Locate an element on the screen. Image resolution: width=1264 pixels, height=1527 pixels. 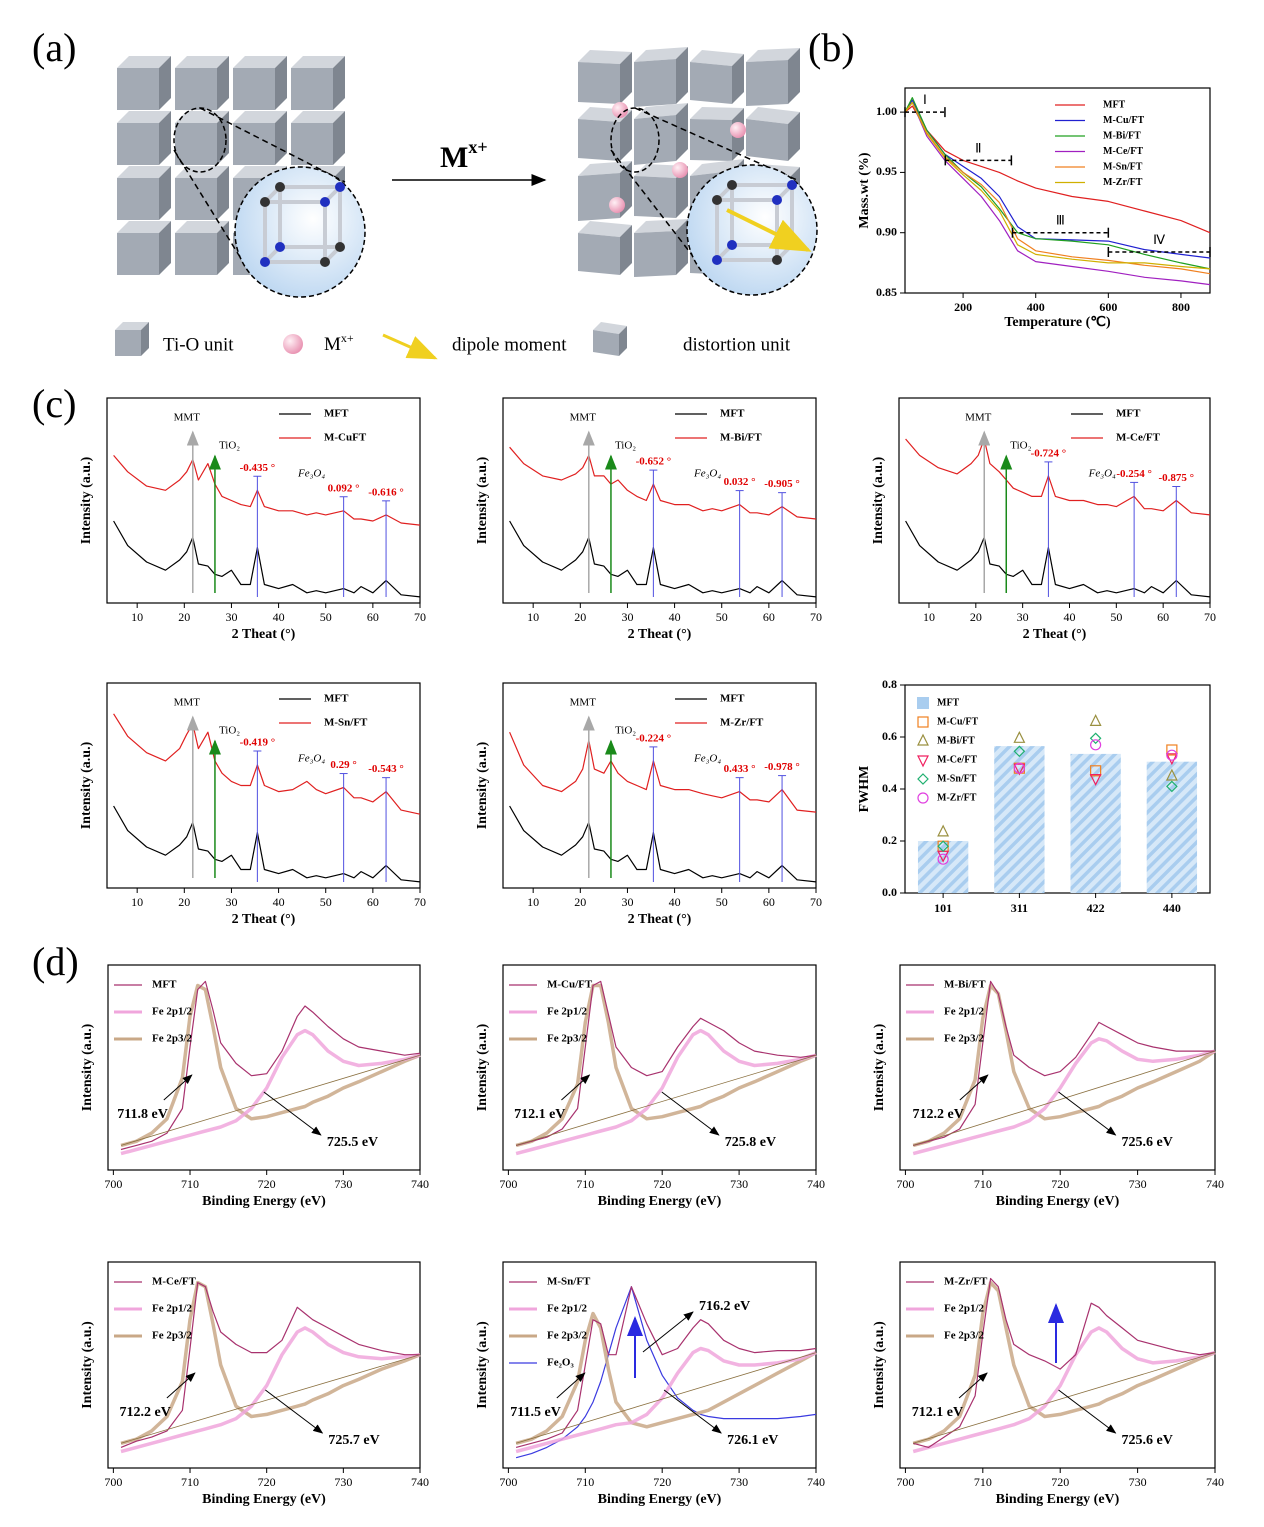
legend-label: M-Bi/FT is located at coordinates (956, 740).